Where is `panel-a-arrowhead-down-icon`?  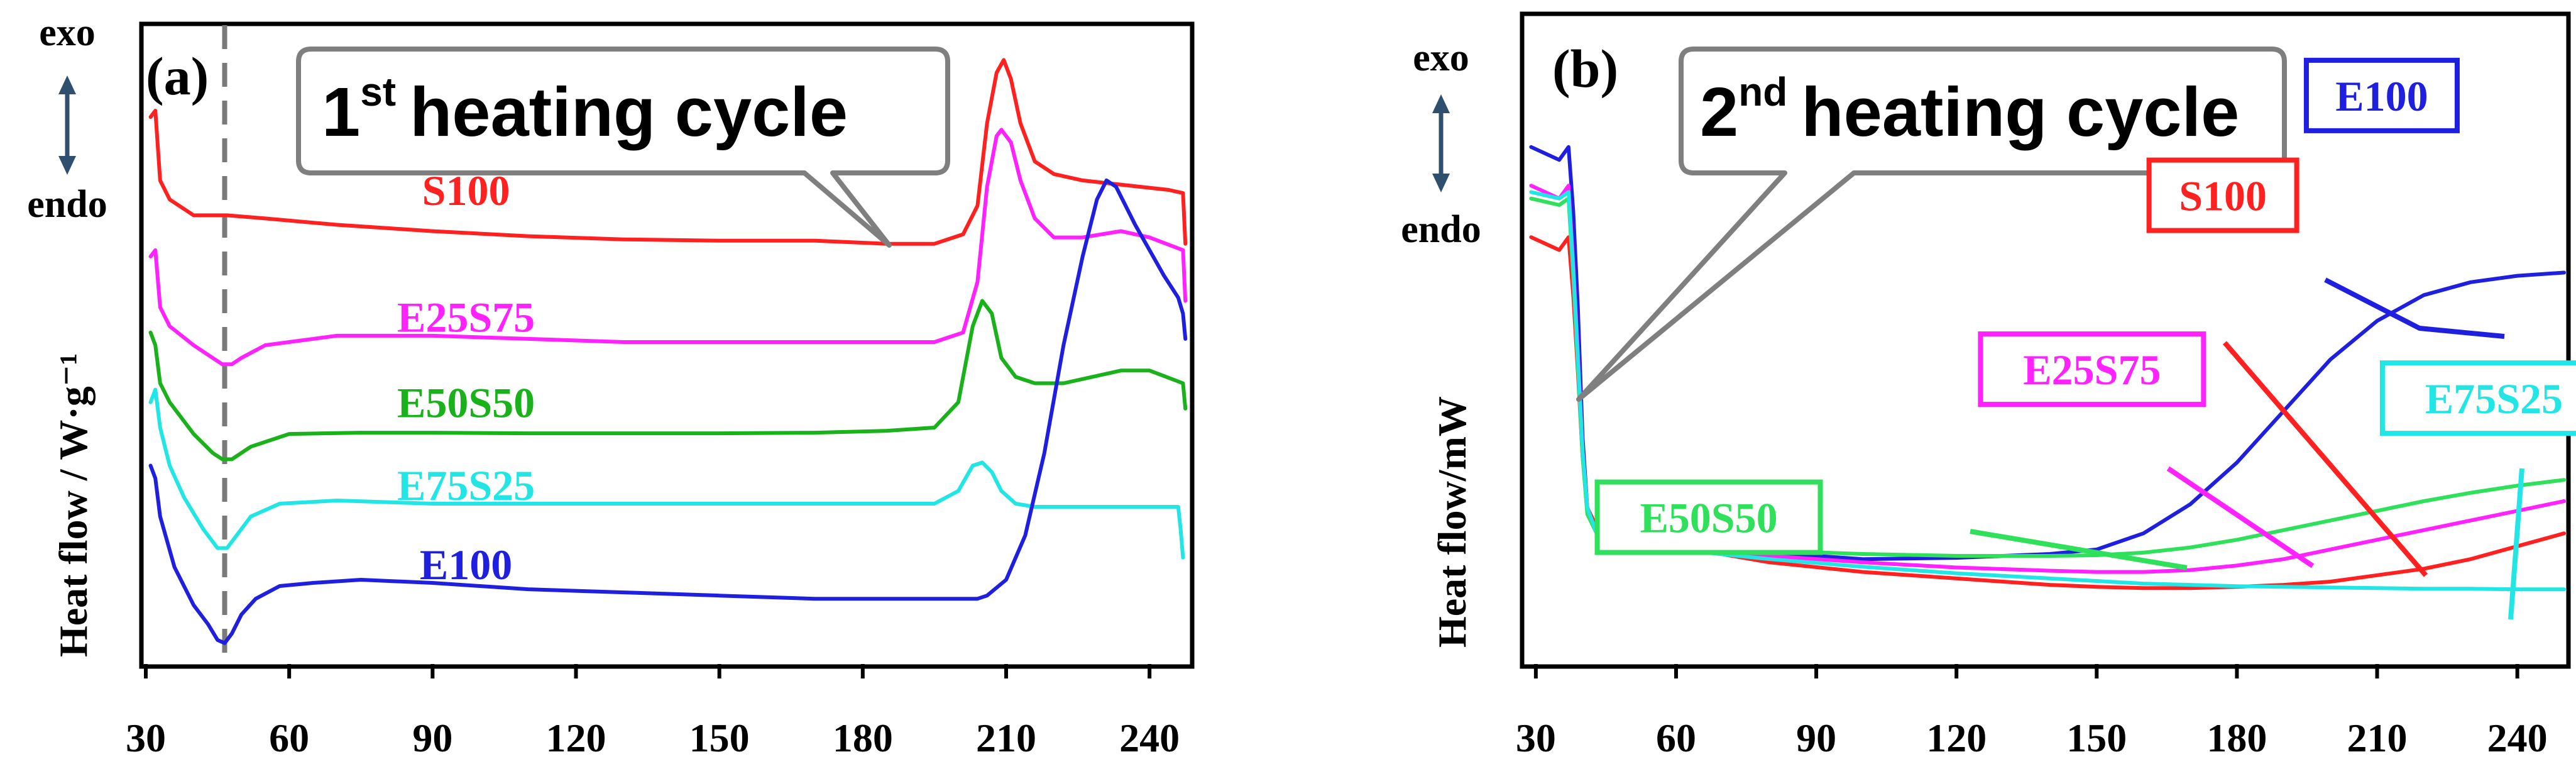 panel-a-arrowhead-down-icon is located at coordinates (67, 165).